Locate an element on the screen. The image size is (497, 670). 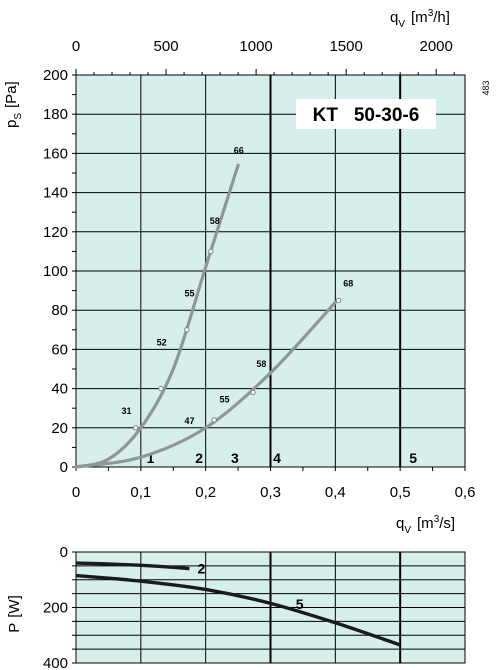
power-y-tick-labels: 0 200 400 is located at coordinates (55, 607).